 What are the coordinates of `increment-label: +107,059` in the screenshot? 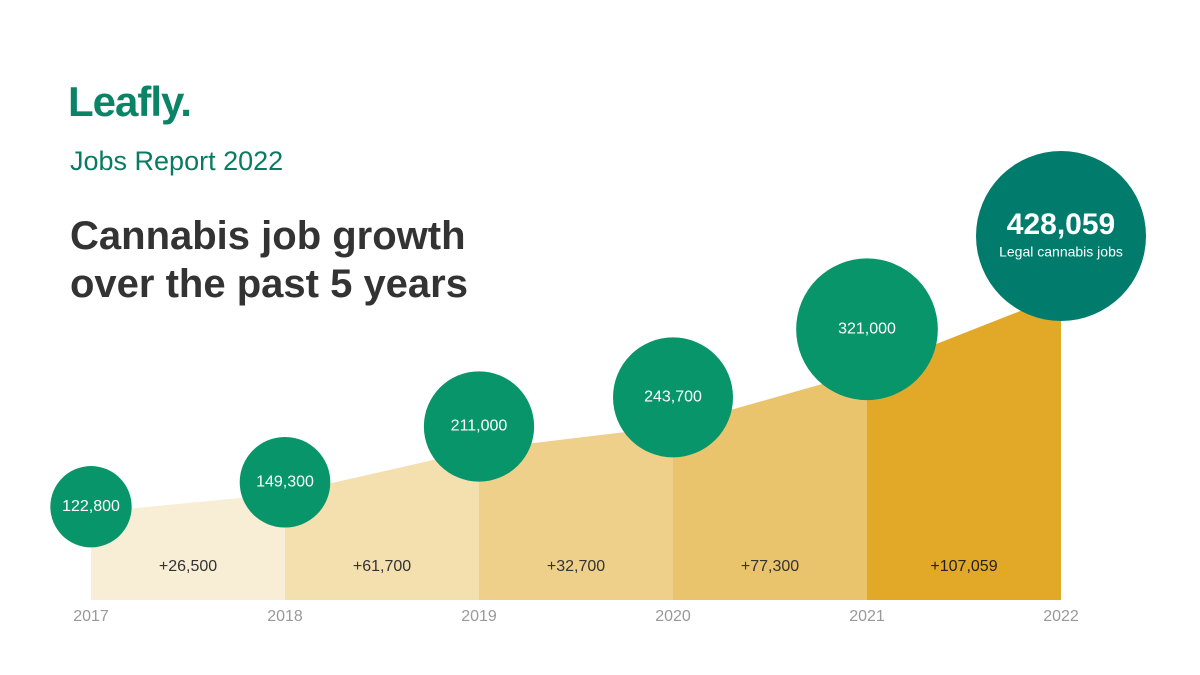 It's located at (963, 566).